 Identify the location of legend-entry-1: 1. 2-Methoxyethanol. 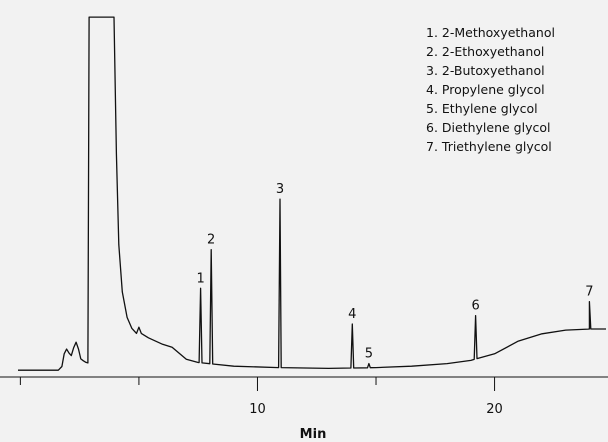
(490, 32).